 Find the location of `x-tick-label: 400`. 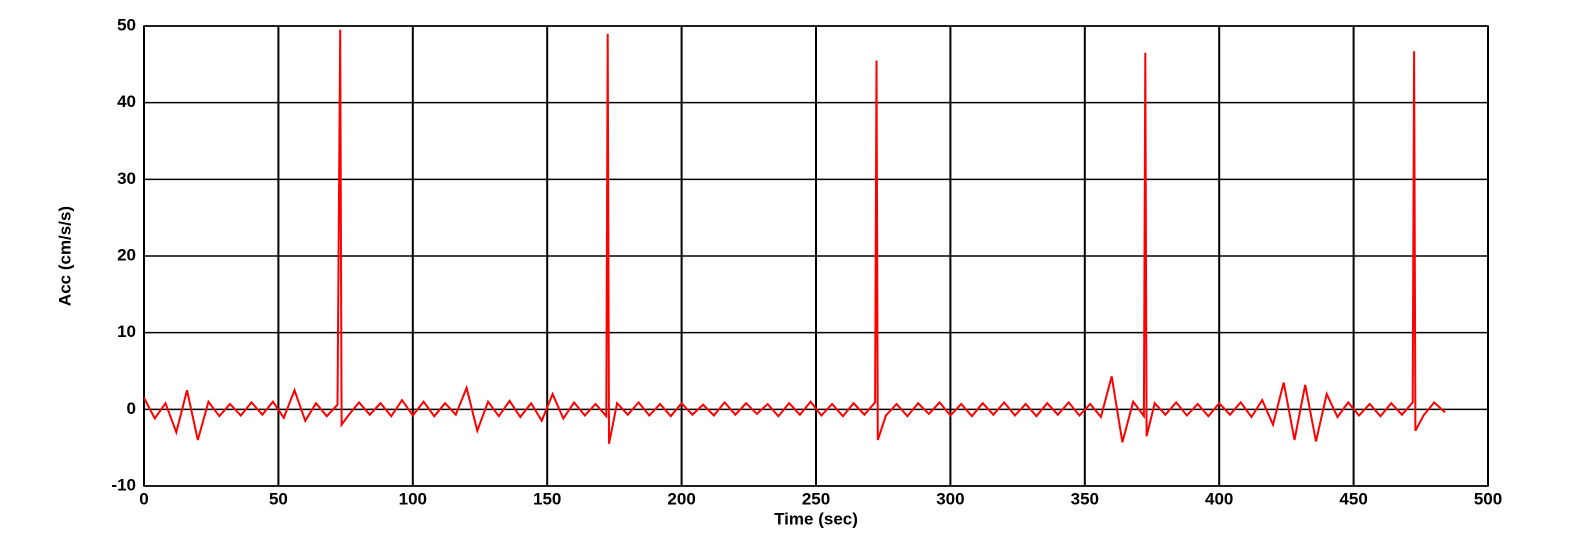

x-tick-label: 400 is located at coordinates (1219, 498).